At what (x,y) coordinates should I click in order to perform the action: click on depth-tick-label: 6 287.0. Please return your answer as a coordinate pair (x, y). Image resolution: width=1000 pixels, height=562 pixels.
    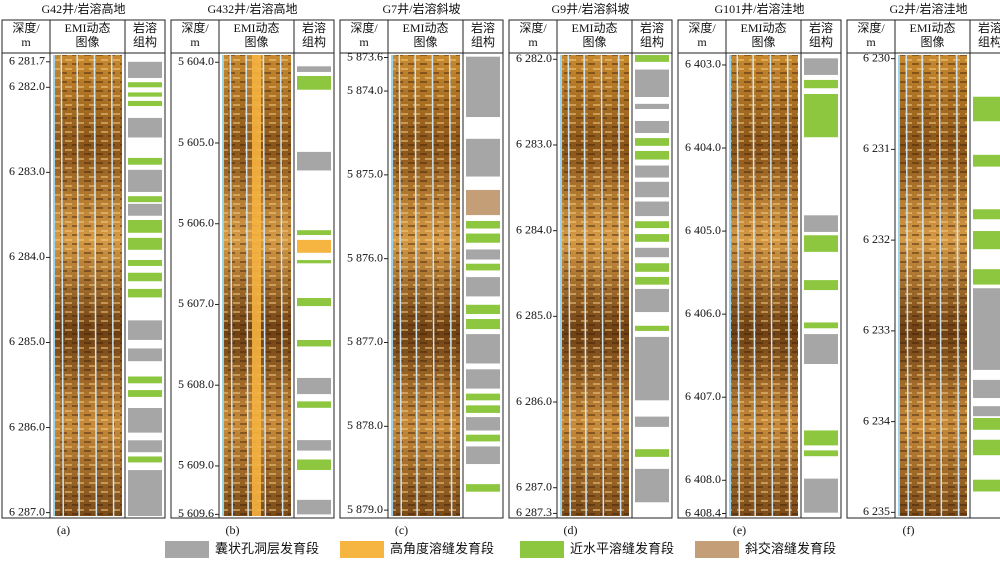
    Looking at the image, I should click on (27, 511).